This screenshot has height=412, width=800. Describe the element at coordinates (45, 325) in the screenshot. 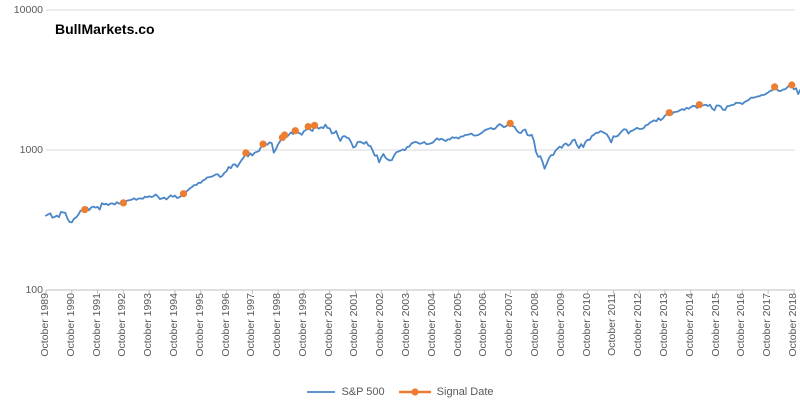

I see `x-tick-label: October 1989` at that location.